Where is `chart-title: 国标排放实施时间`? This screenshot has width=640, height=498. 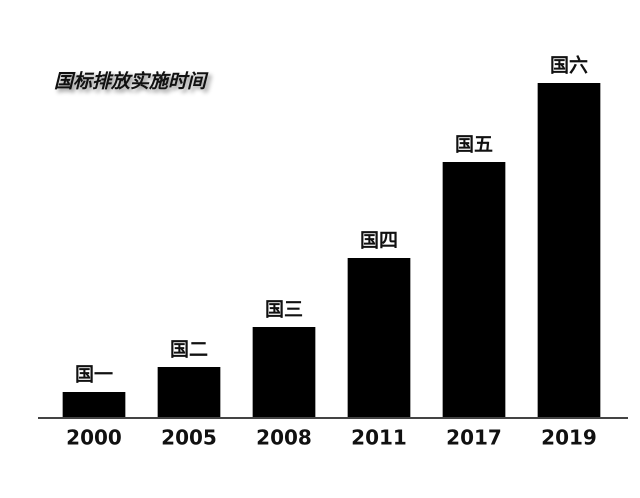
chart-title: 国标排放实施时间 is located at coordinates (131, 82).